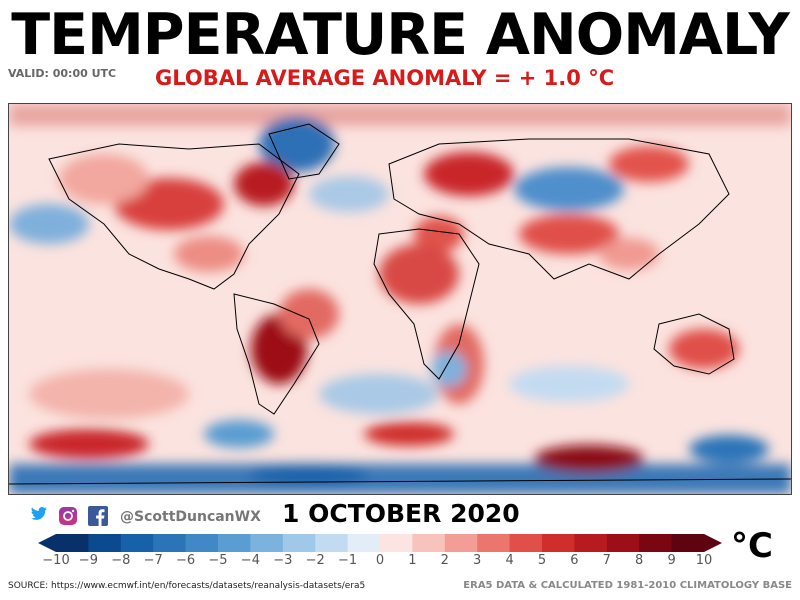  What do you see at coordinates (56, 560) in the screenshot?
I see `colorbar-tick-label: −10` at bounding box center [56, 560].